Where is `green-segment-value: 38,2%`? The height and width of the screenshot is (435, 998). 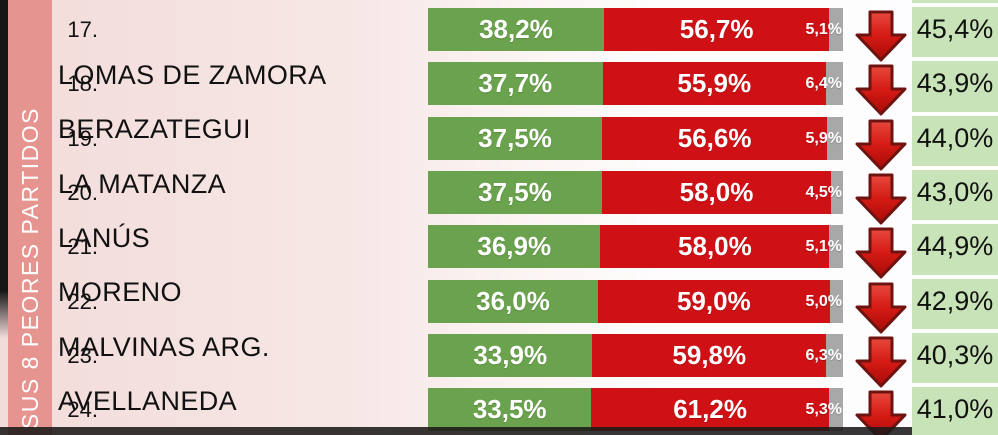 green-segment-value: 38,2% is located at coordinates (516, 29).